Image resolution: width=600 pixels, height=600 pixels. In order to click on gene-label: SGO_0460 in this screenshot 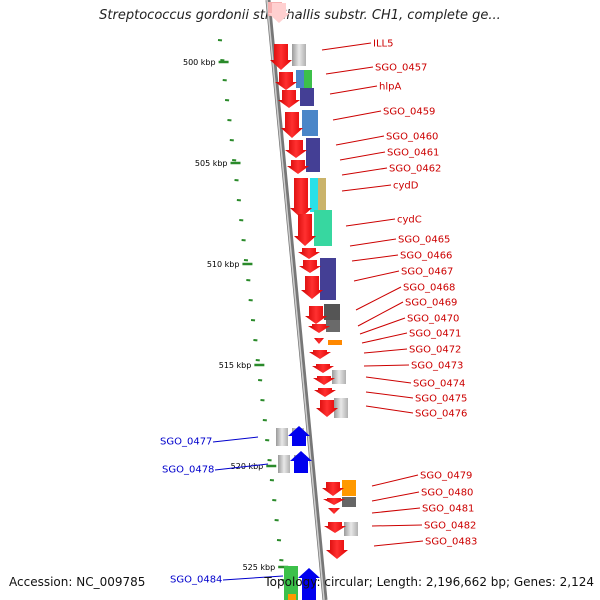, I will do `click(412, 137)`.